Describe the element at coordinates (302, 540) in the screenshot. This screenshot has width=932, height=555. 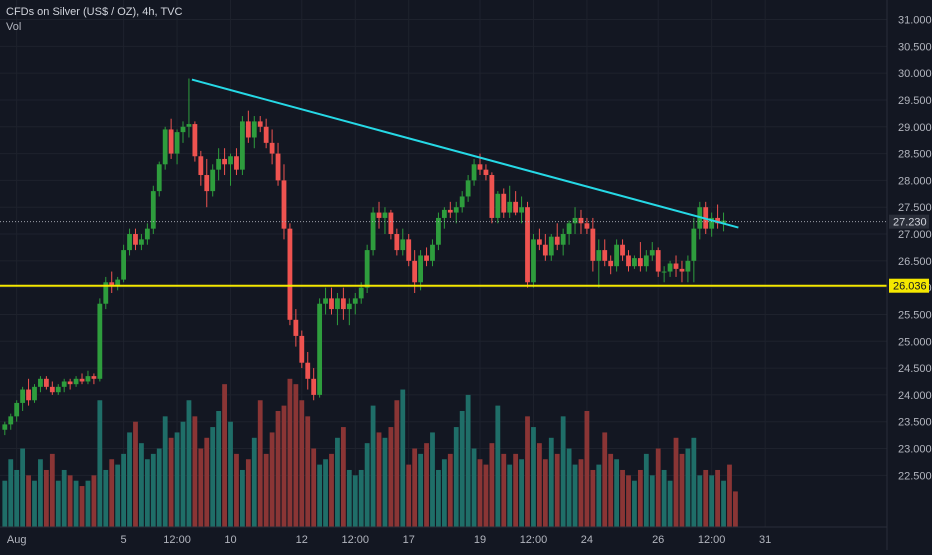
I see `x-tick-label: 12` at that location.